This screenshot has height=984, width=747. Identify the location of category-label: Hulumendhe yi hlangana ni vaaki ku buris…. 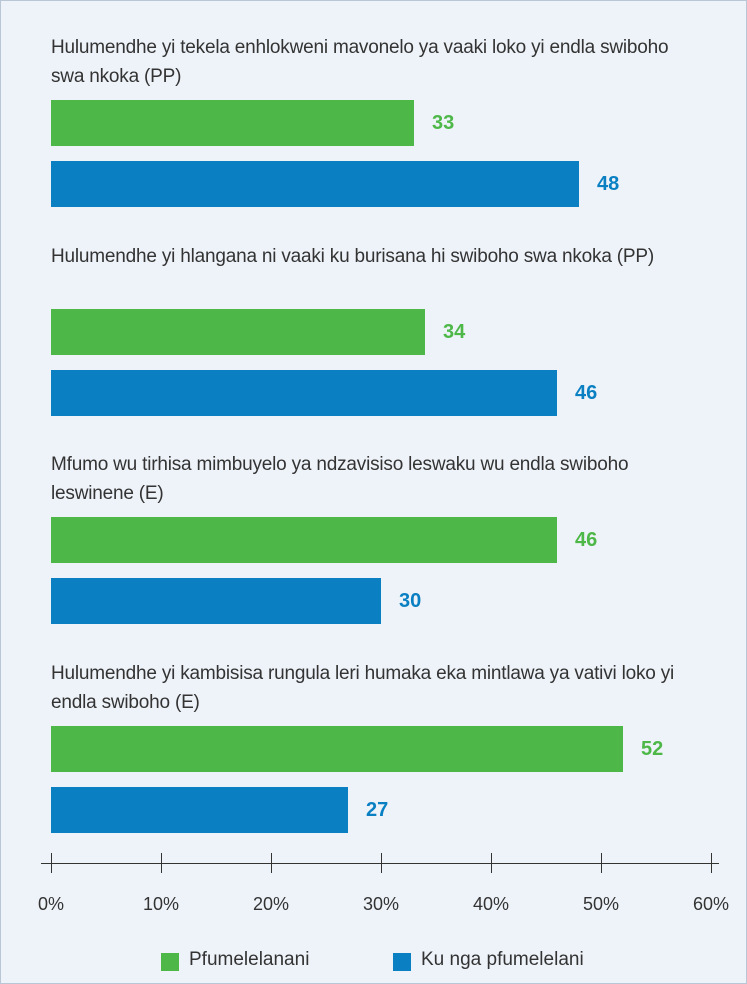
(352, 256).